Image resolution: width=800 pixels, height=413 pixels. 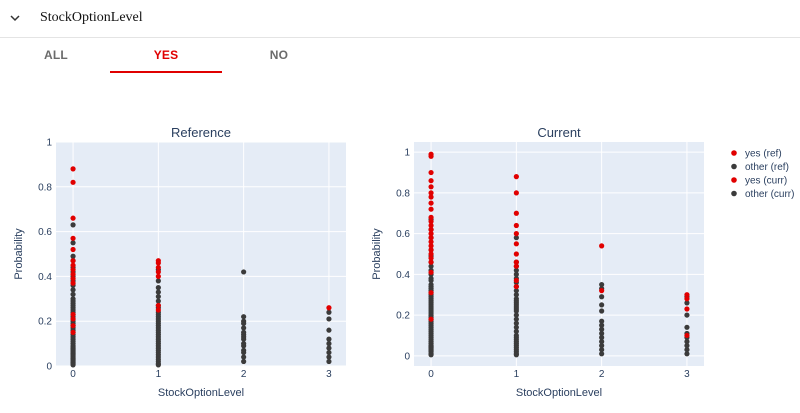 I want to click on tab-no: NO, so click(x=279, y=55).